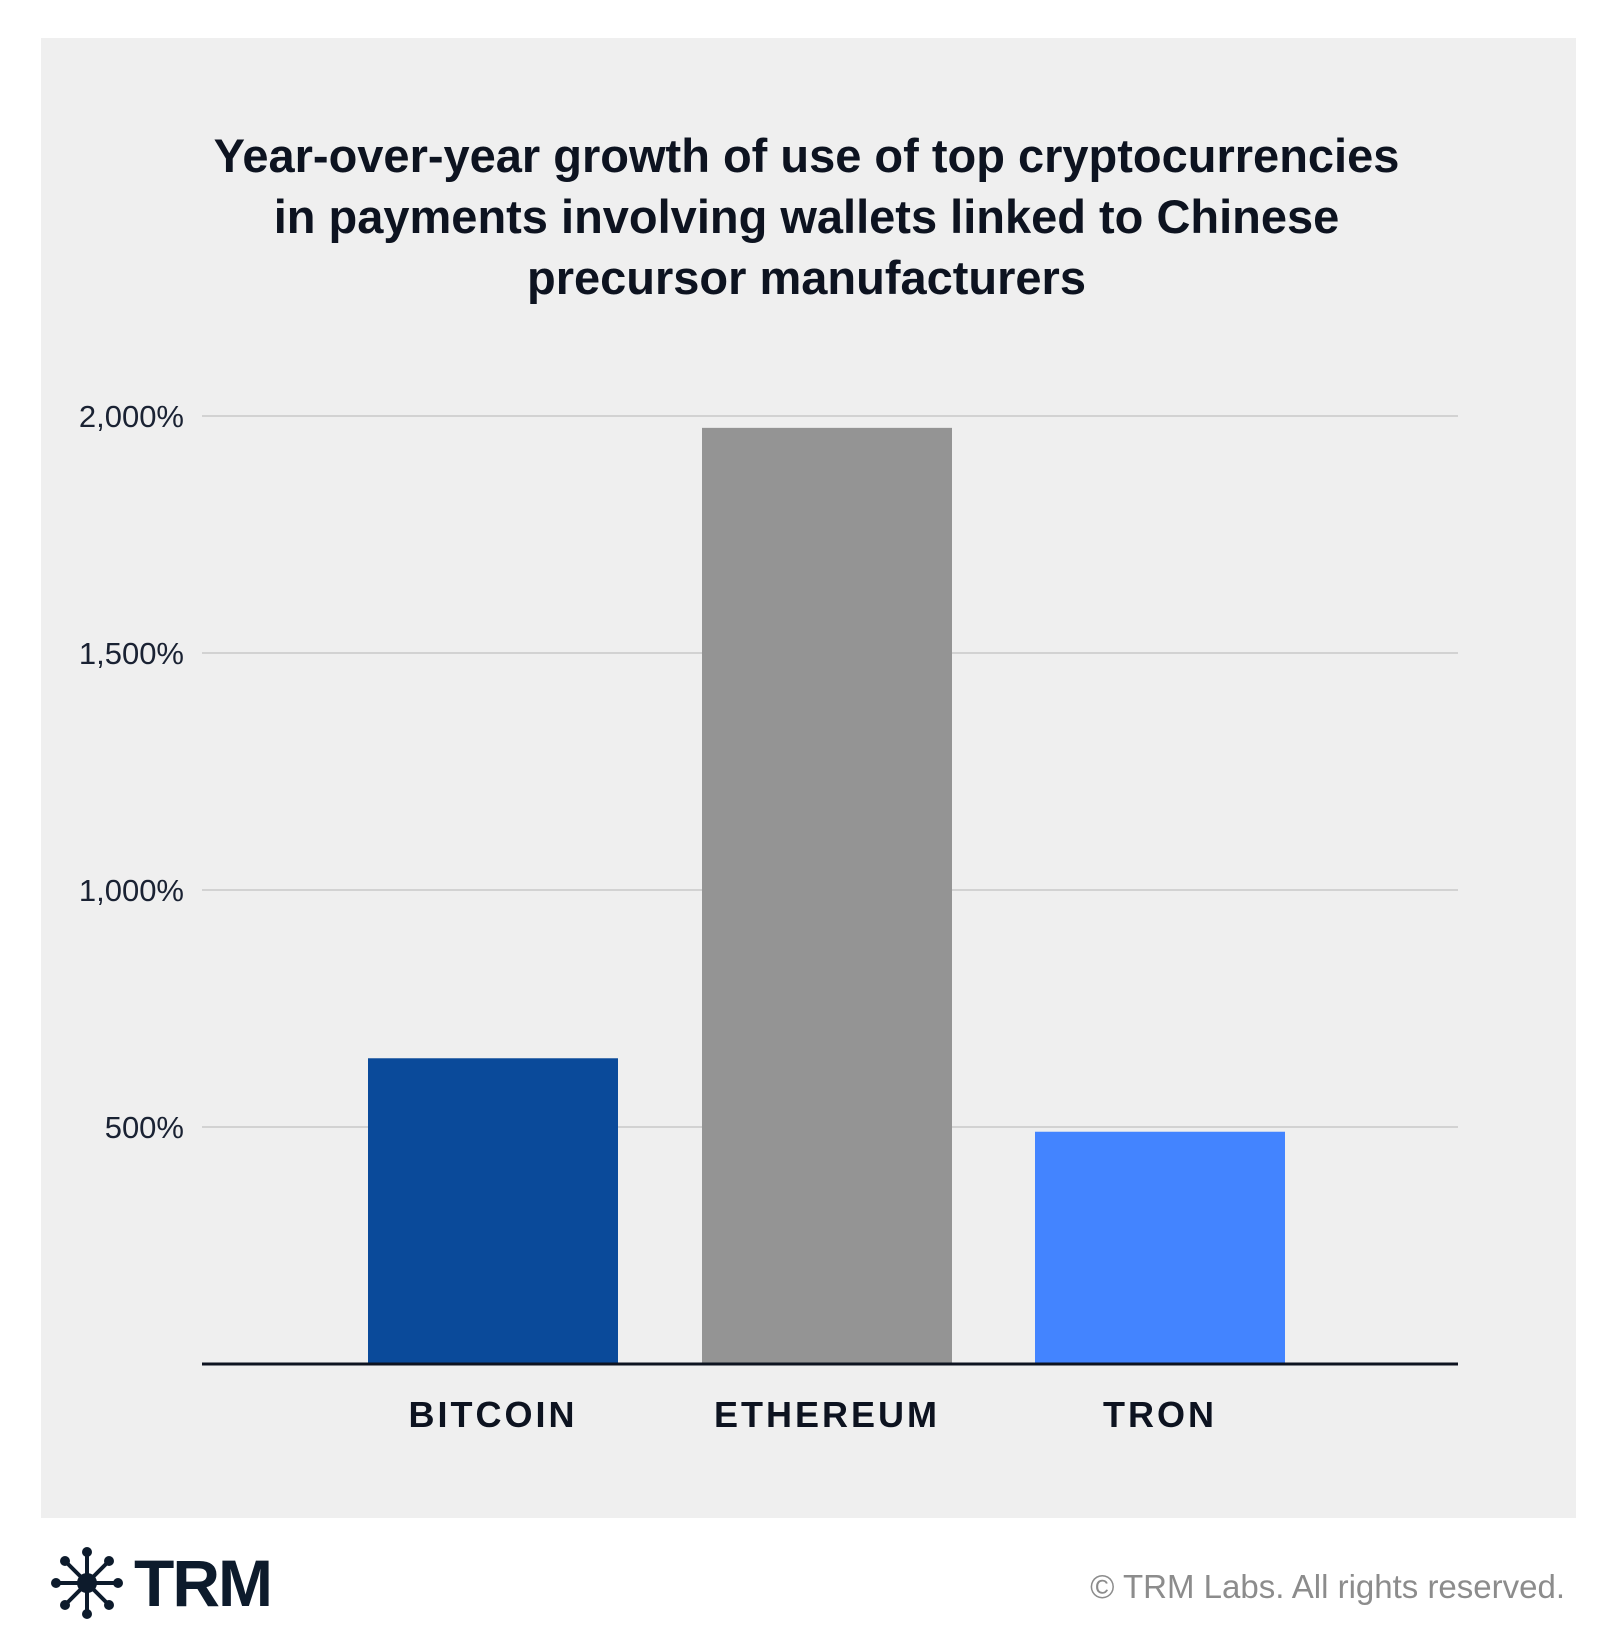 This screenshot has height=1650, width=1613. I want to click on x-category-label: TRON, so click(1160, 1414).